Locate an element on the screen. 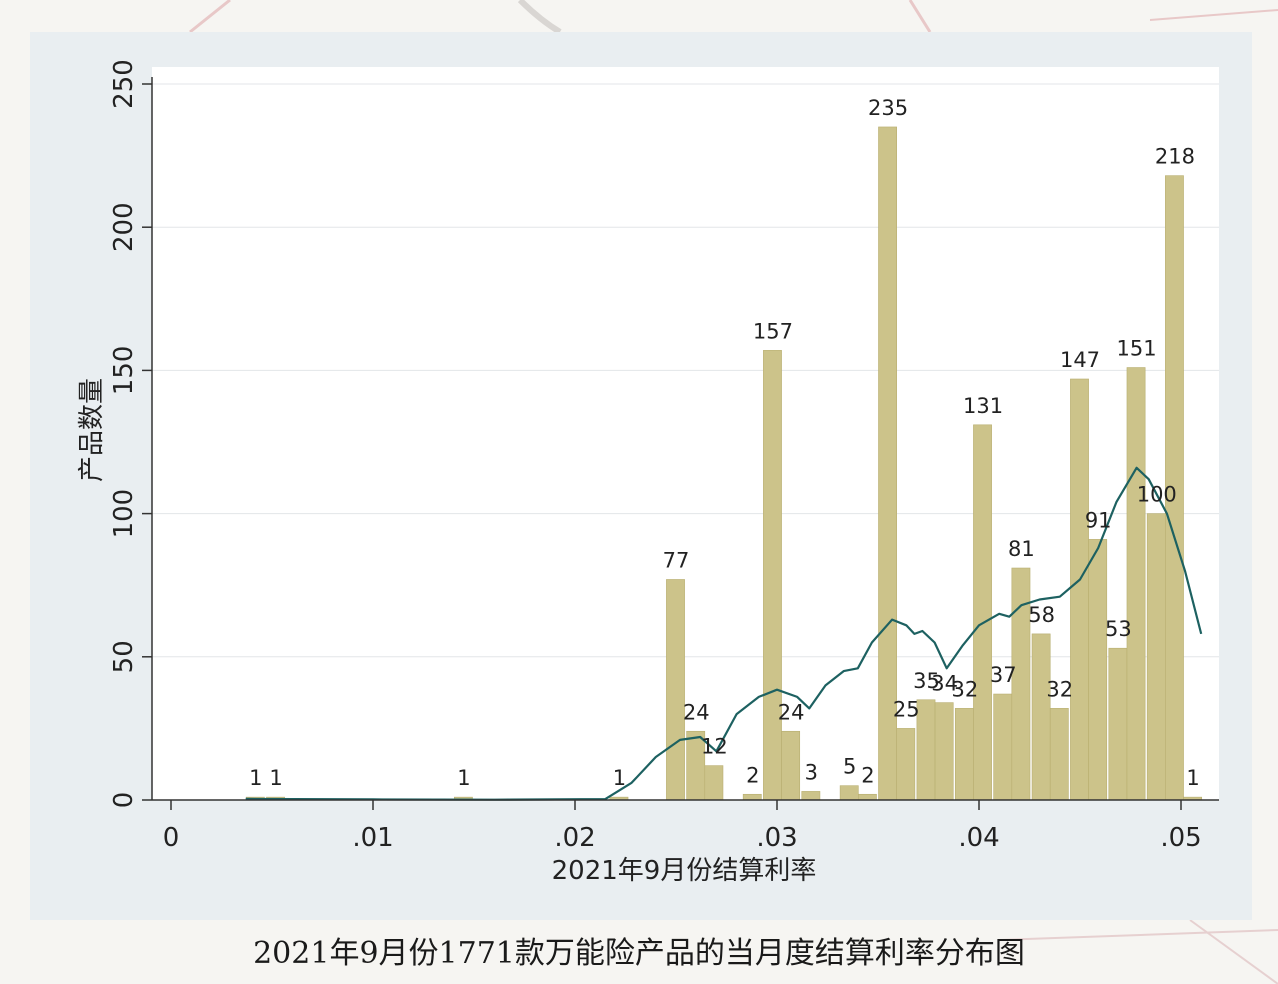 This screenshot has width=1278, height=984. bar-label-29: 1 is located at coordinates (1192, 778).